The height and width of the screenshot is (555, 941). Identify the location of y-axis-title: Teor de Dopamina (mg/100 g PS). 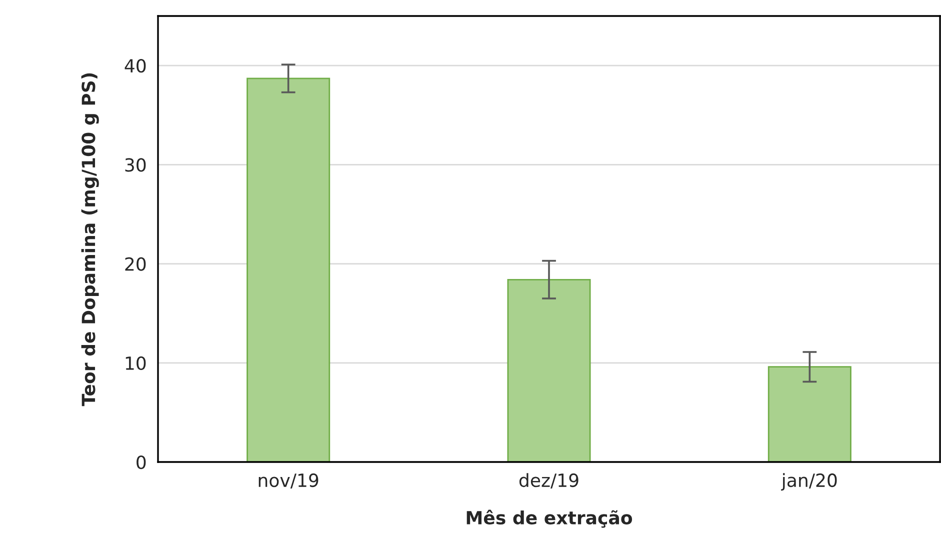
(90, 239).